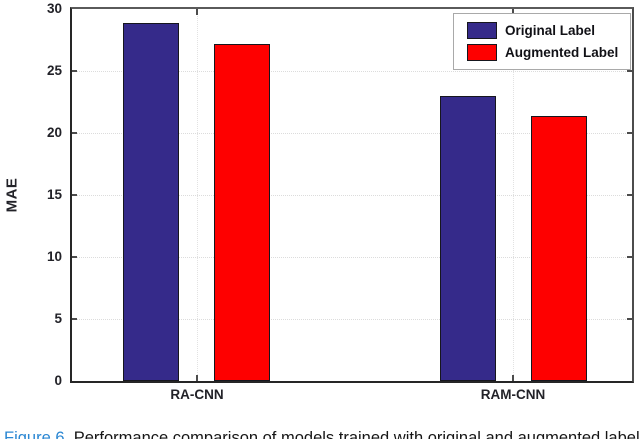  Describe the element at coordinates (54, 194) in the screenshot. I see `y-tick-label: 15` at that location.